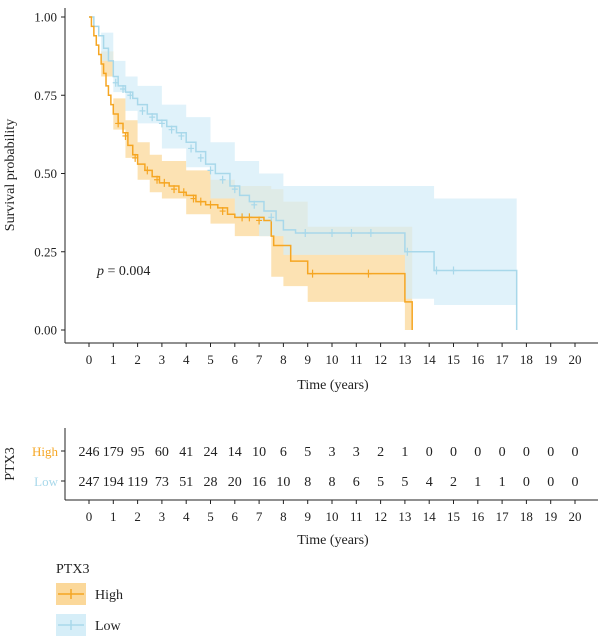 The height and width of the screenshot is (636, 600). I want to click on risk-x-tick-label: 18, so click(526, 516).